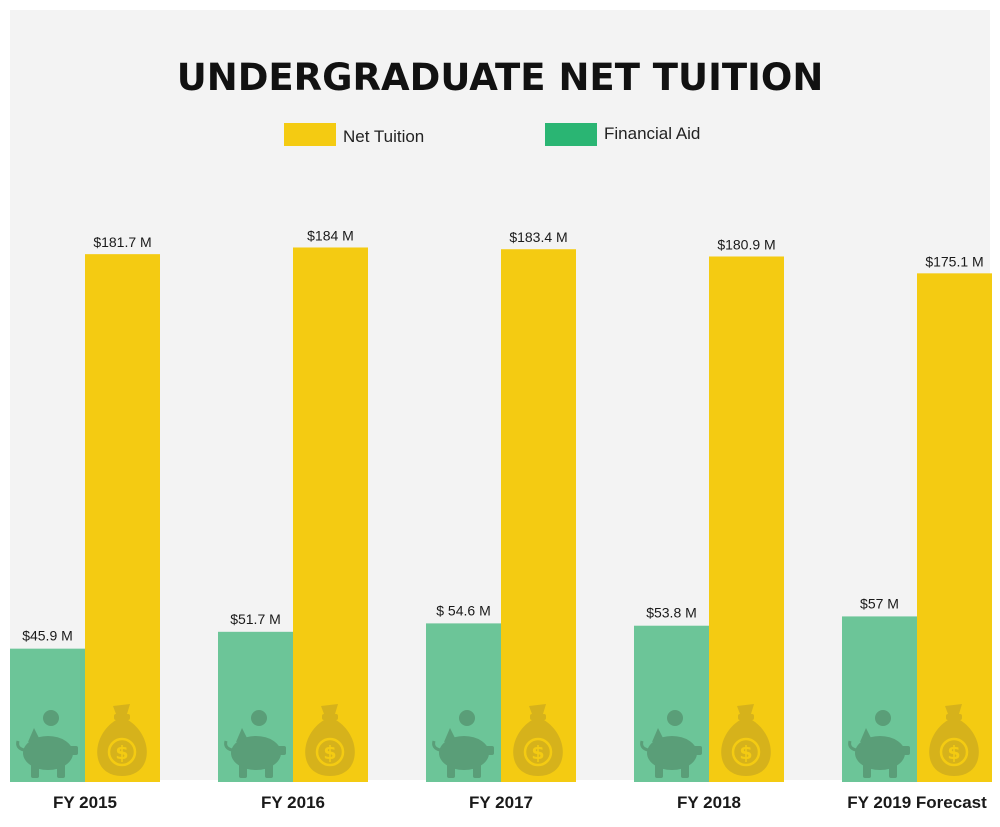  Describe the element at coordinates (571, 134) in the screenshot. I see `legend-swatch-financial-aid` at that location.